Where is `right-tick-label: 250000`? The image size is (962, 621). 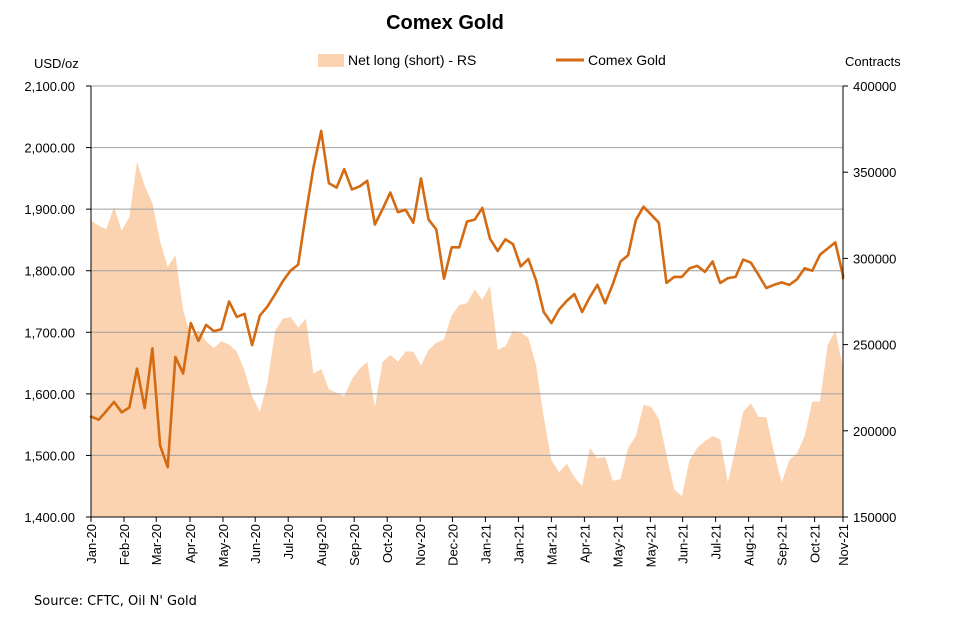
right-tick-label: 250000 is located at coordinates (874, 345).